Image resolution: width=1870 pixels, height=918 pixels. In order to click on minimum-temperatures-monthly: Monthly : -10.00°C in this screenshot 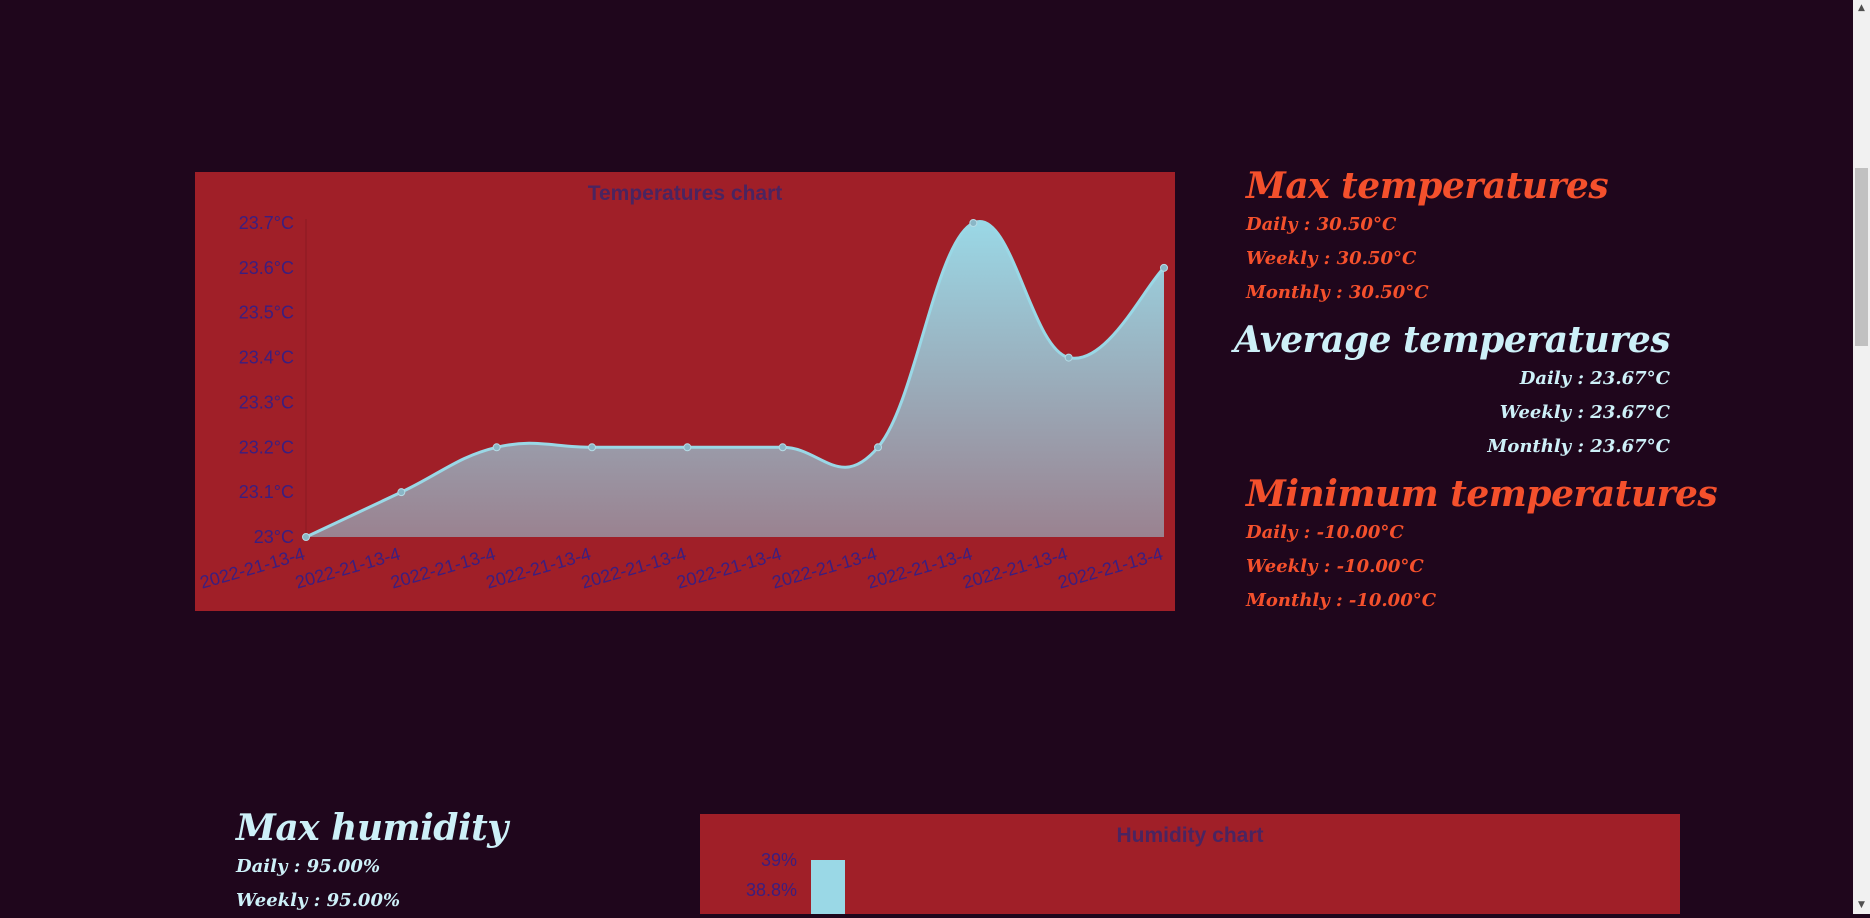, I will do `click(1341, 600)`.